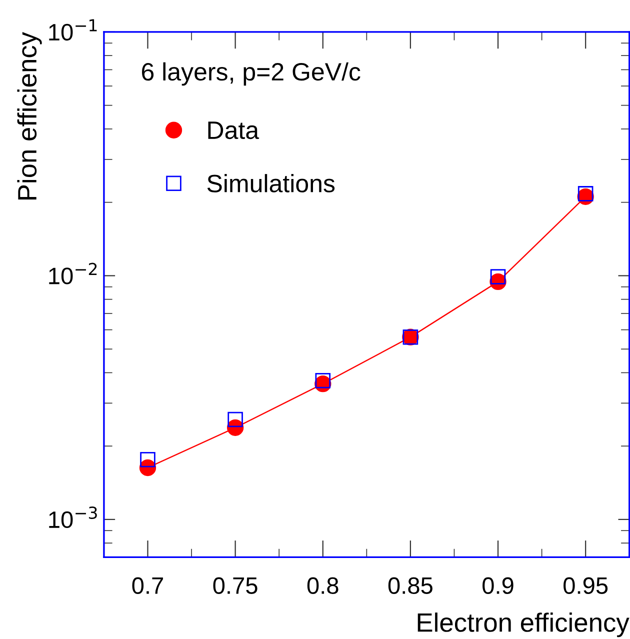  What do you see at coordinates (251, 74) in the screenshot?
I see `annotation: 6 layers, p=2 GeV/c` at bounding box center [251, 74].